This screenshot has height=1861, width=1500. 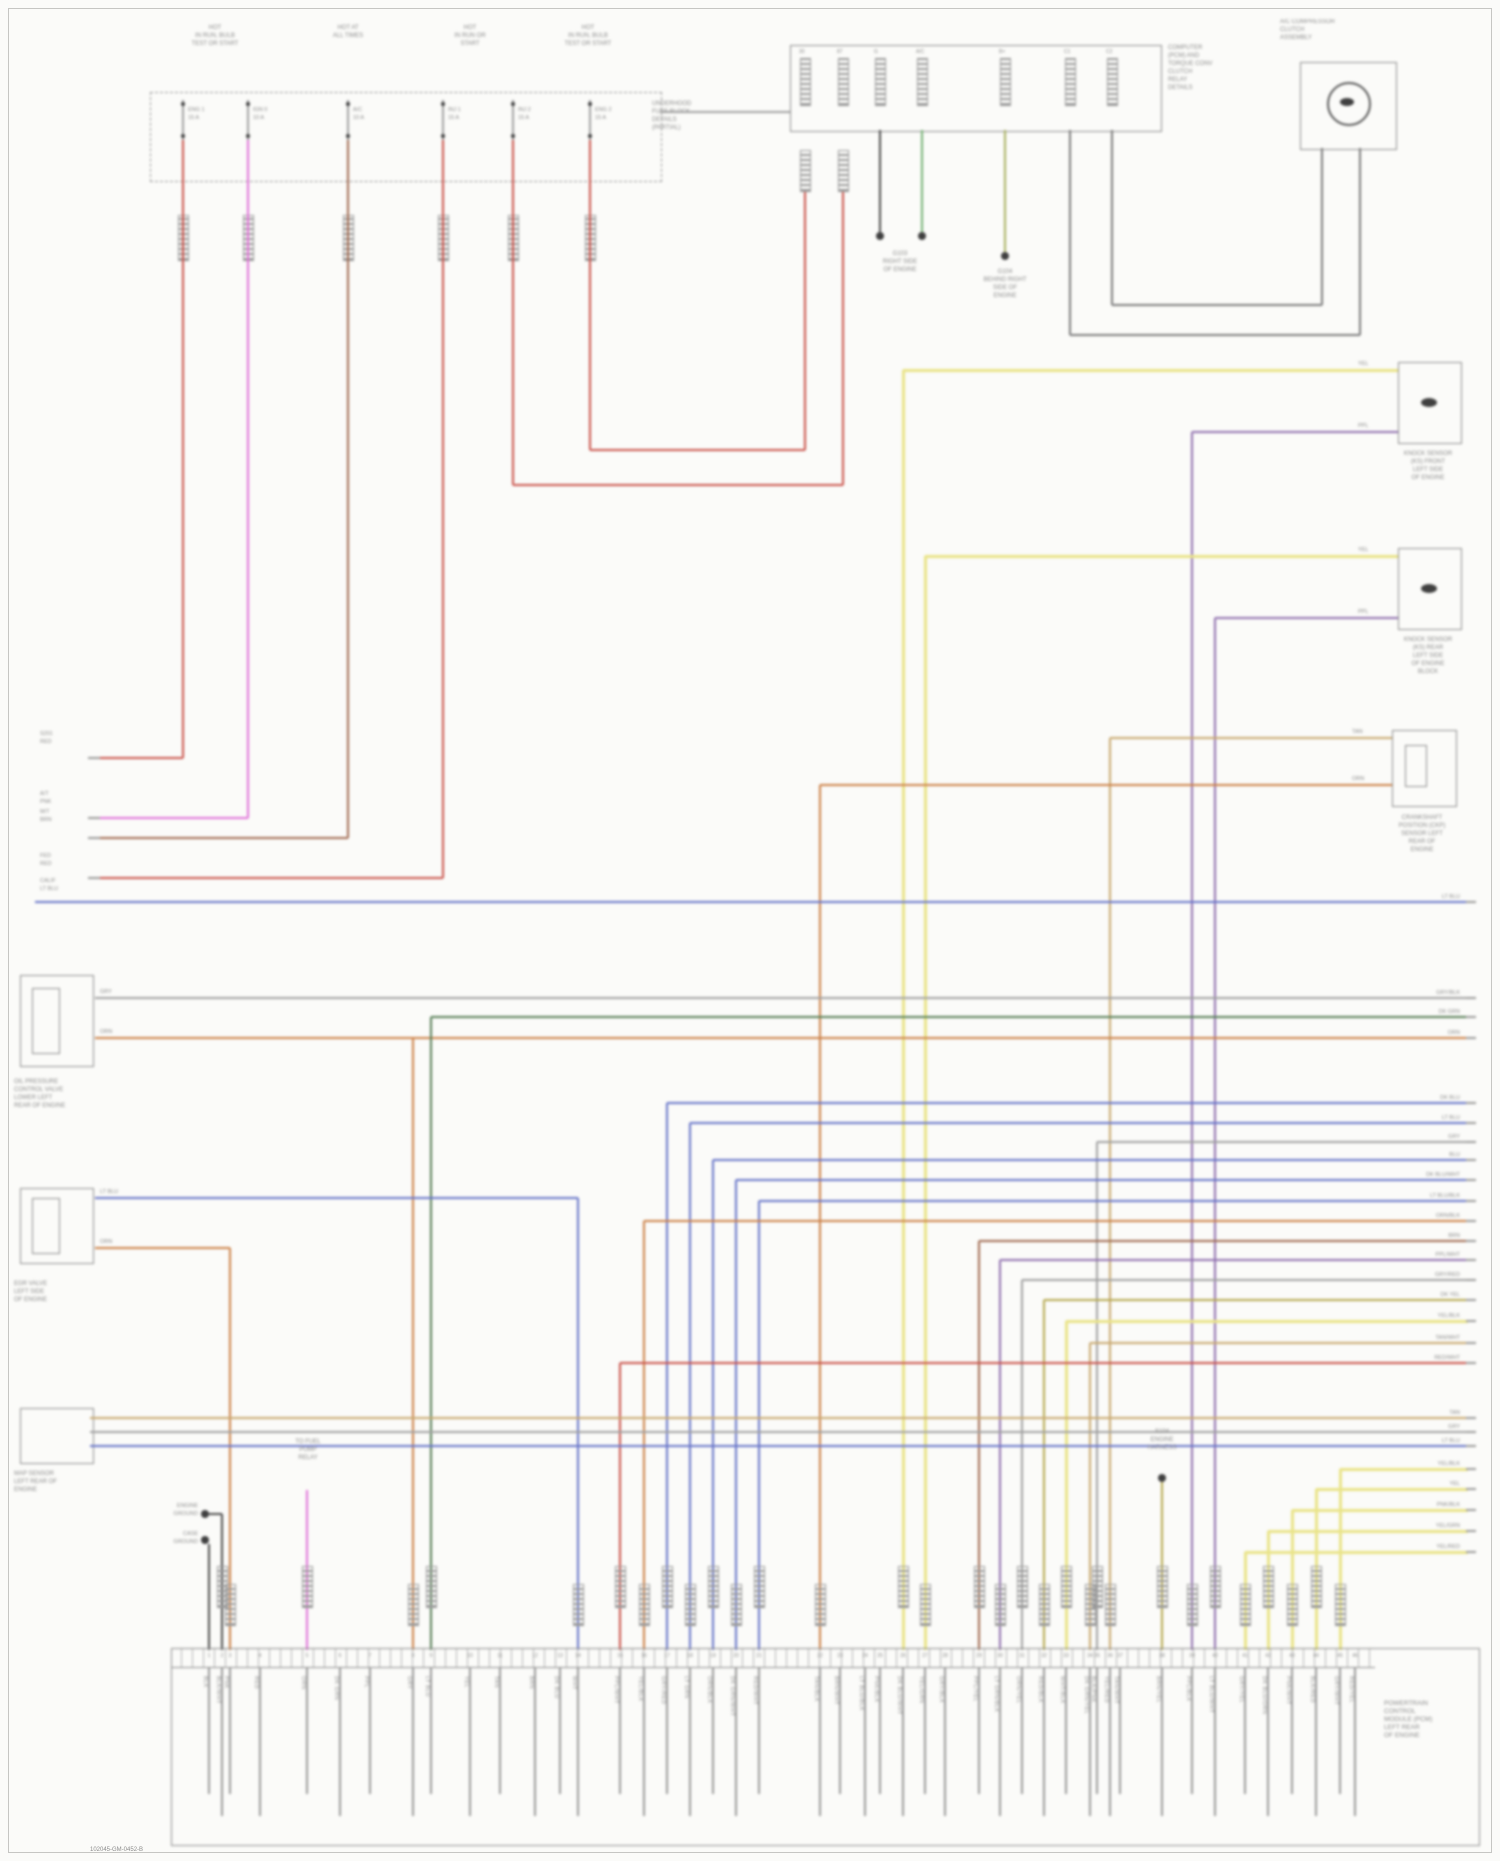 I want to click on wire-code-label: PNK/WHT, so click(x=1288, y=1690).